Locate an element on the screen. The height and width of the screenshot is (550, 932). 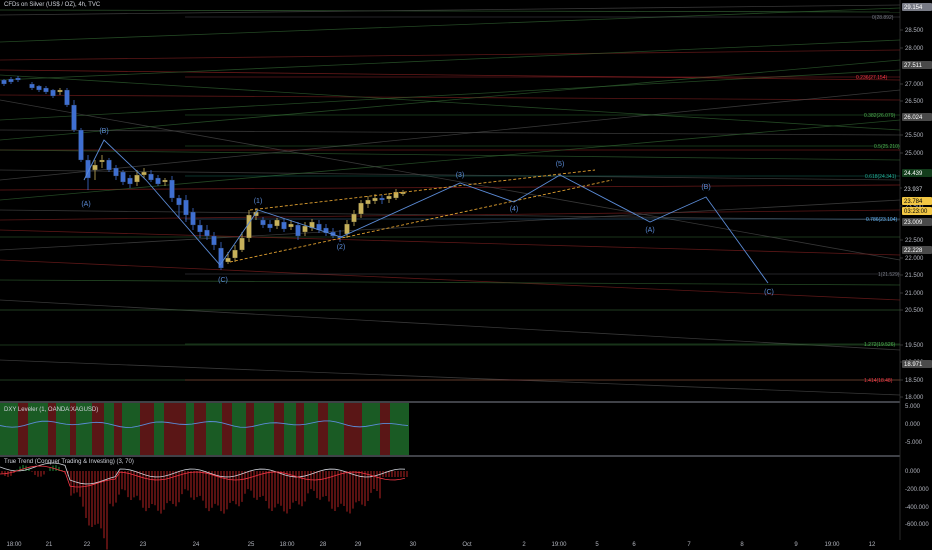
indicator2-tick-label: -200.000 is located at coordinates (917, 490).